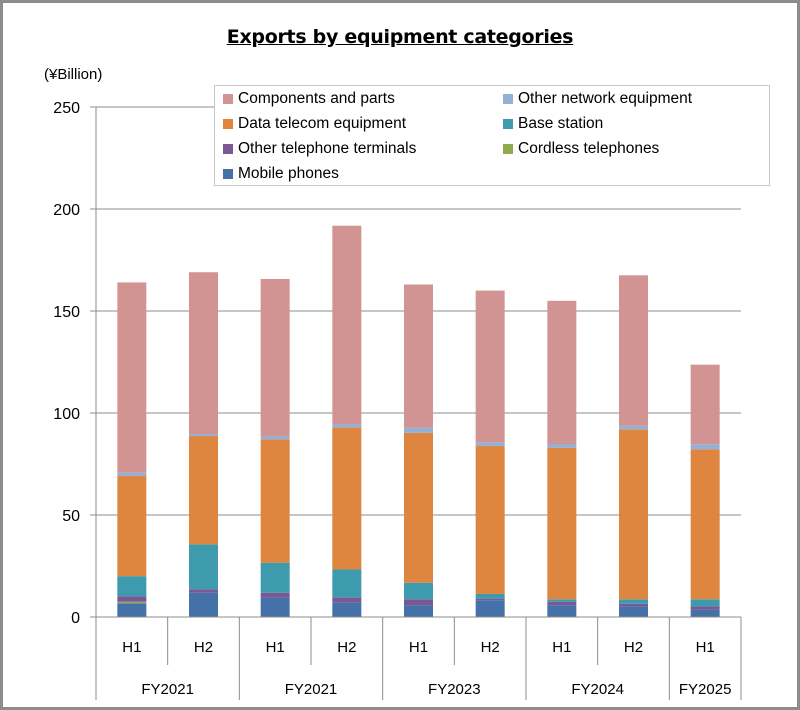 The image size is (800, 710). What do you see at coordinates (605, 98) in the screenshot?
I see `legend-label: Other network equipment` at bounding box center [605, 98].